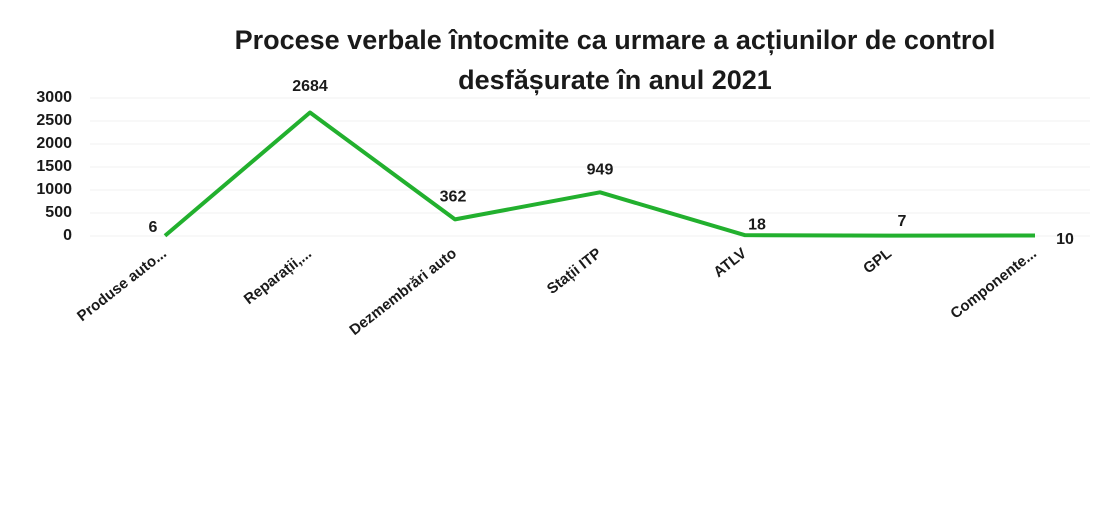 This screenshot has width=1119, height=512. I want to click on data-label: 362, so click(453, 197).